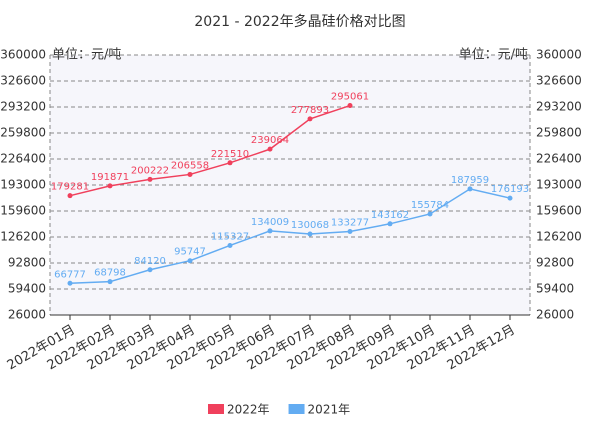  What do you see at coordinates (430, 205) in the screenshot?
I see `value-label: 155784` at bounding box center [430, 205].